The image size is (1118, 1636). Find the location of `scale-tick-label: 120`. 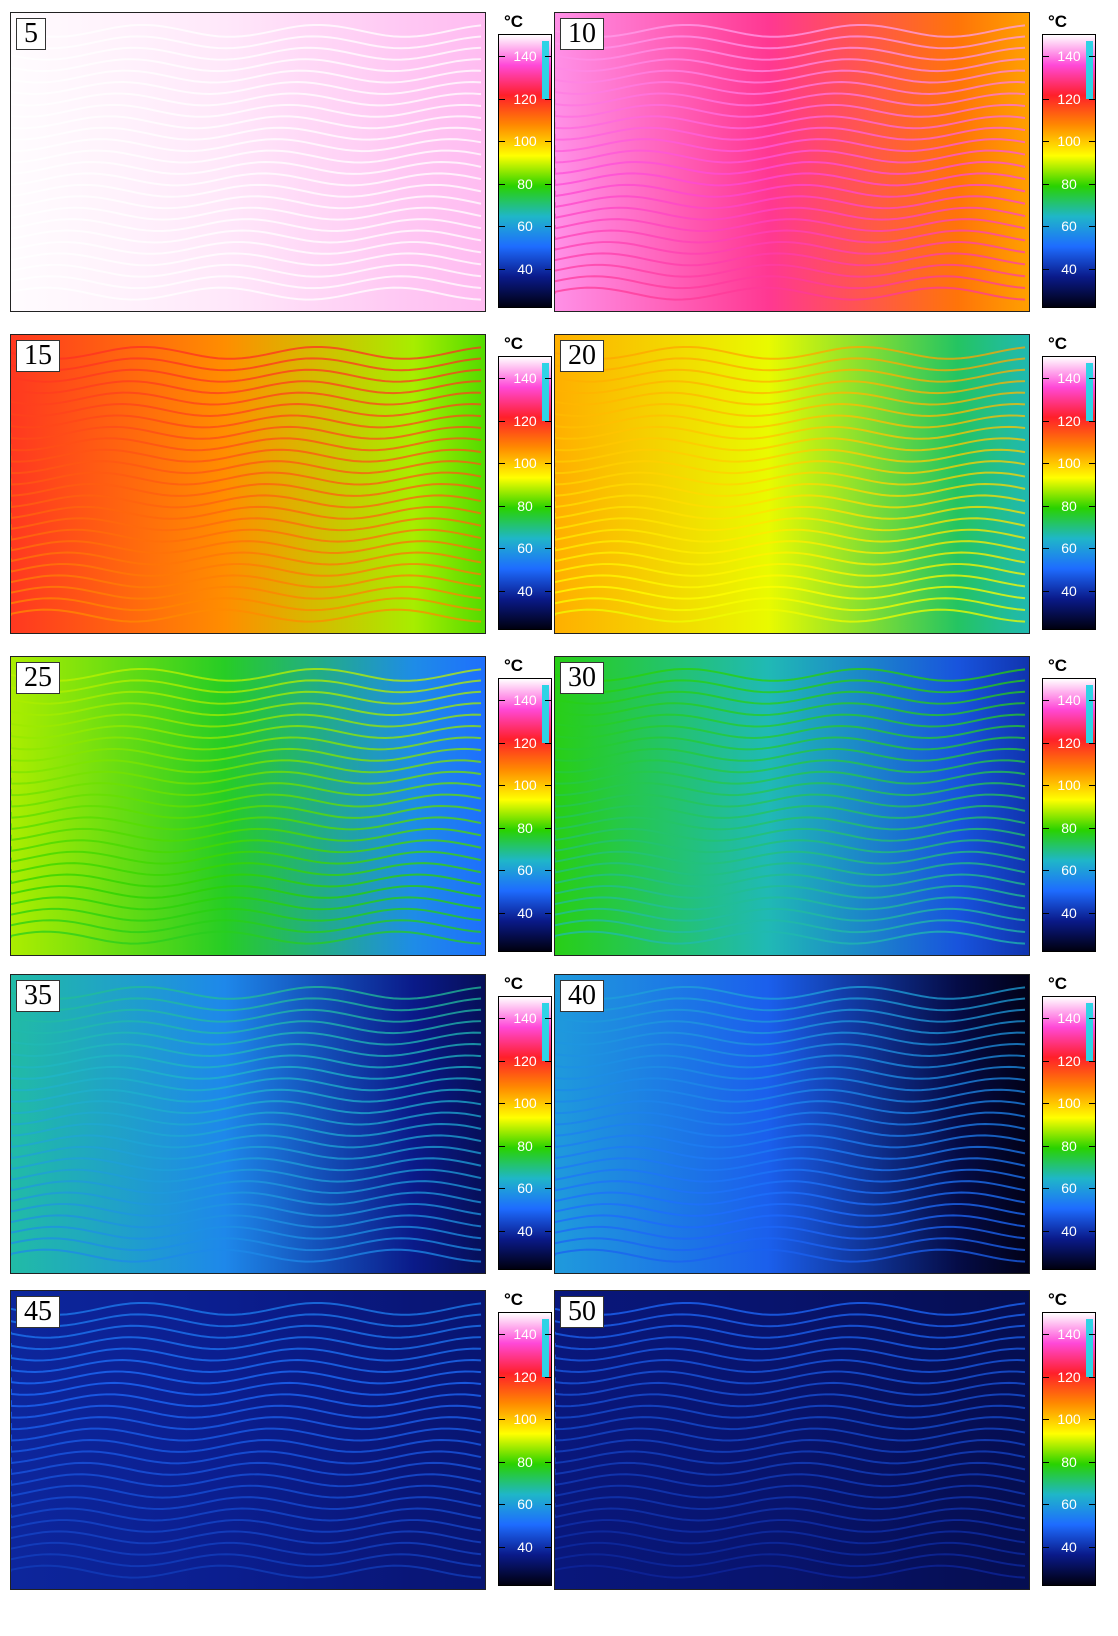

scale-tick-label: 120 is located at coordinates (1069, 98).